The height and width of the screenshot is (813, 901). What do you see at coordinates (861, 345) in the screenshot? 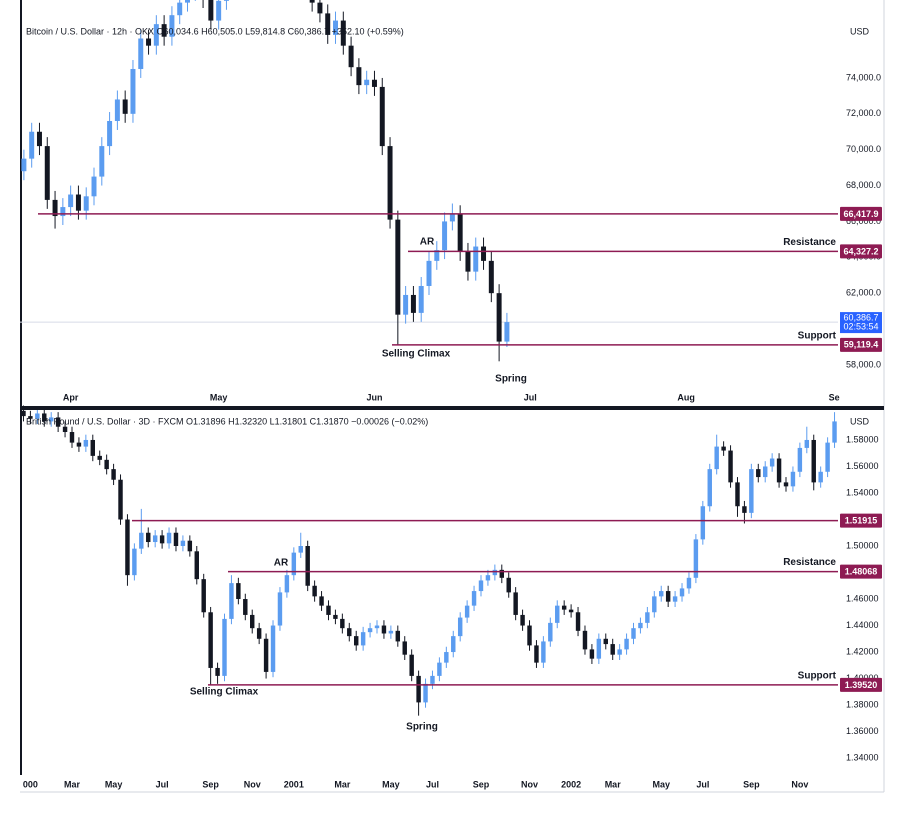
I see `level-label: 59,119.4` at bounding box center [861, 345].